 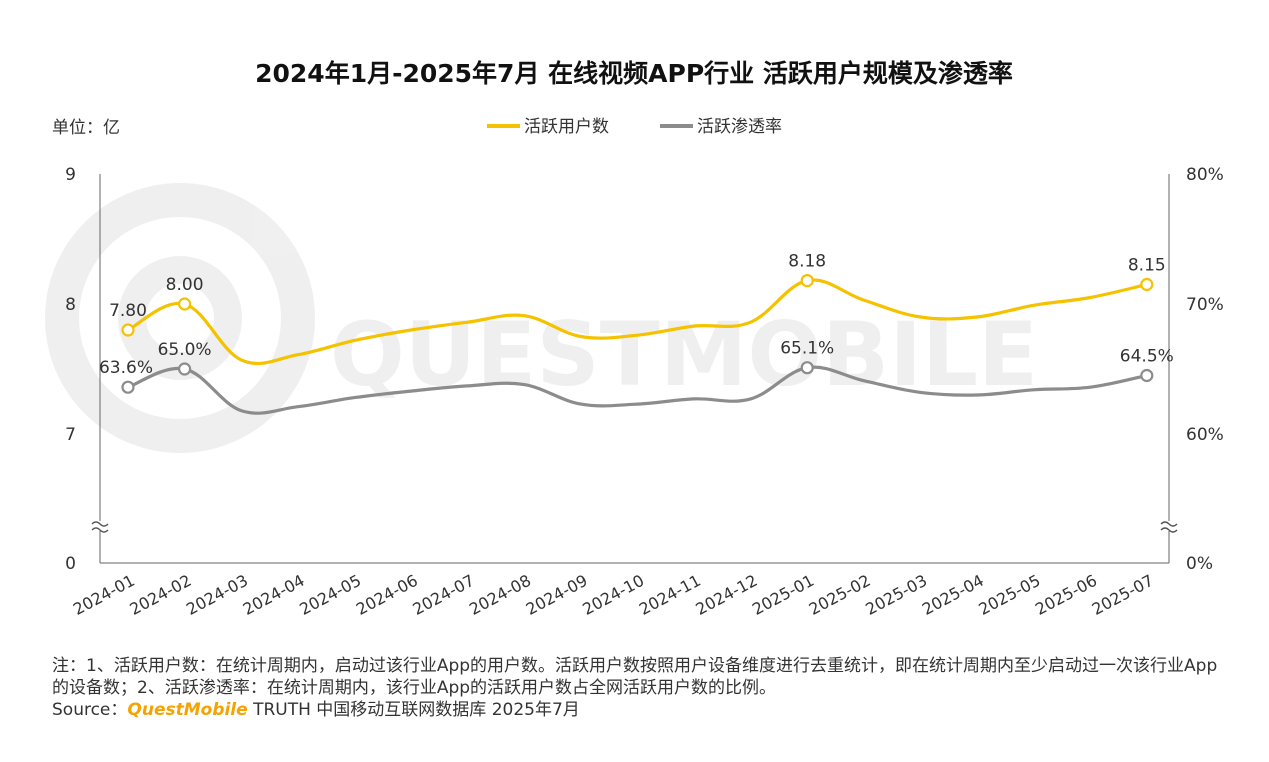 What do you see at coordinates (1123, 595) in the screenshot?
I see `x-tick-label: 2025-07` at bounding box center [1123, 595].